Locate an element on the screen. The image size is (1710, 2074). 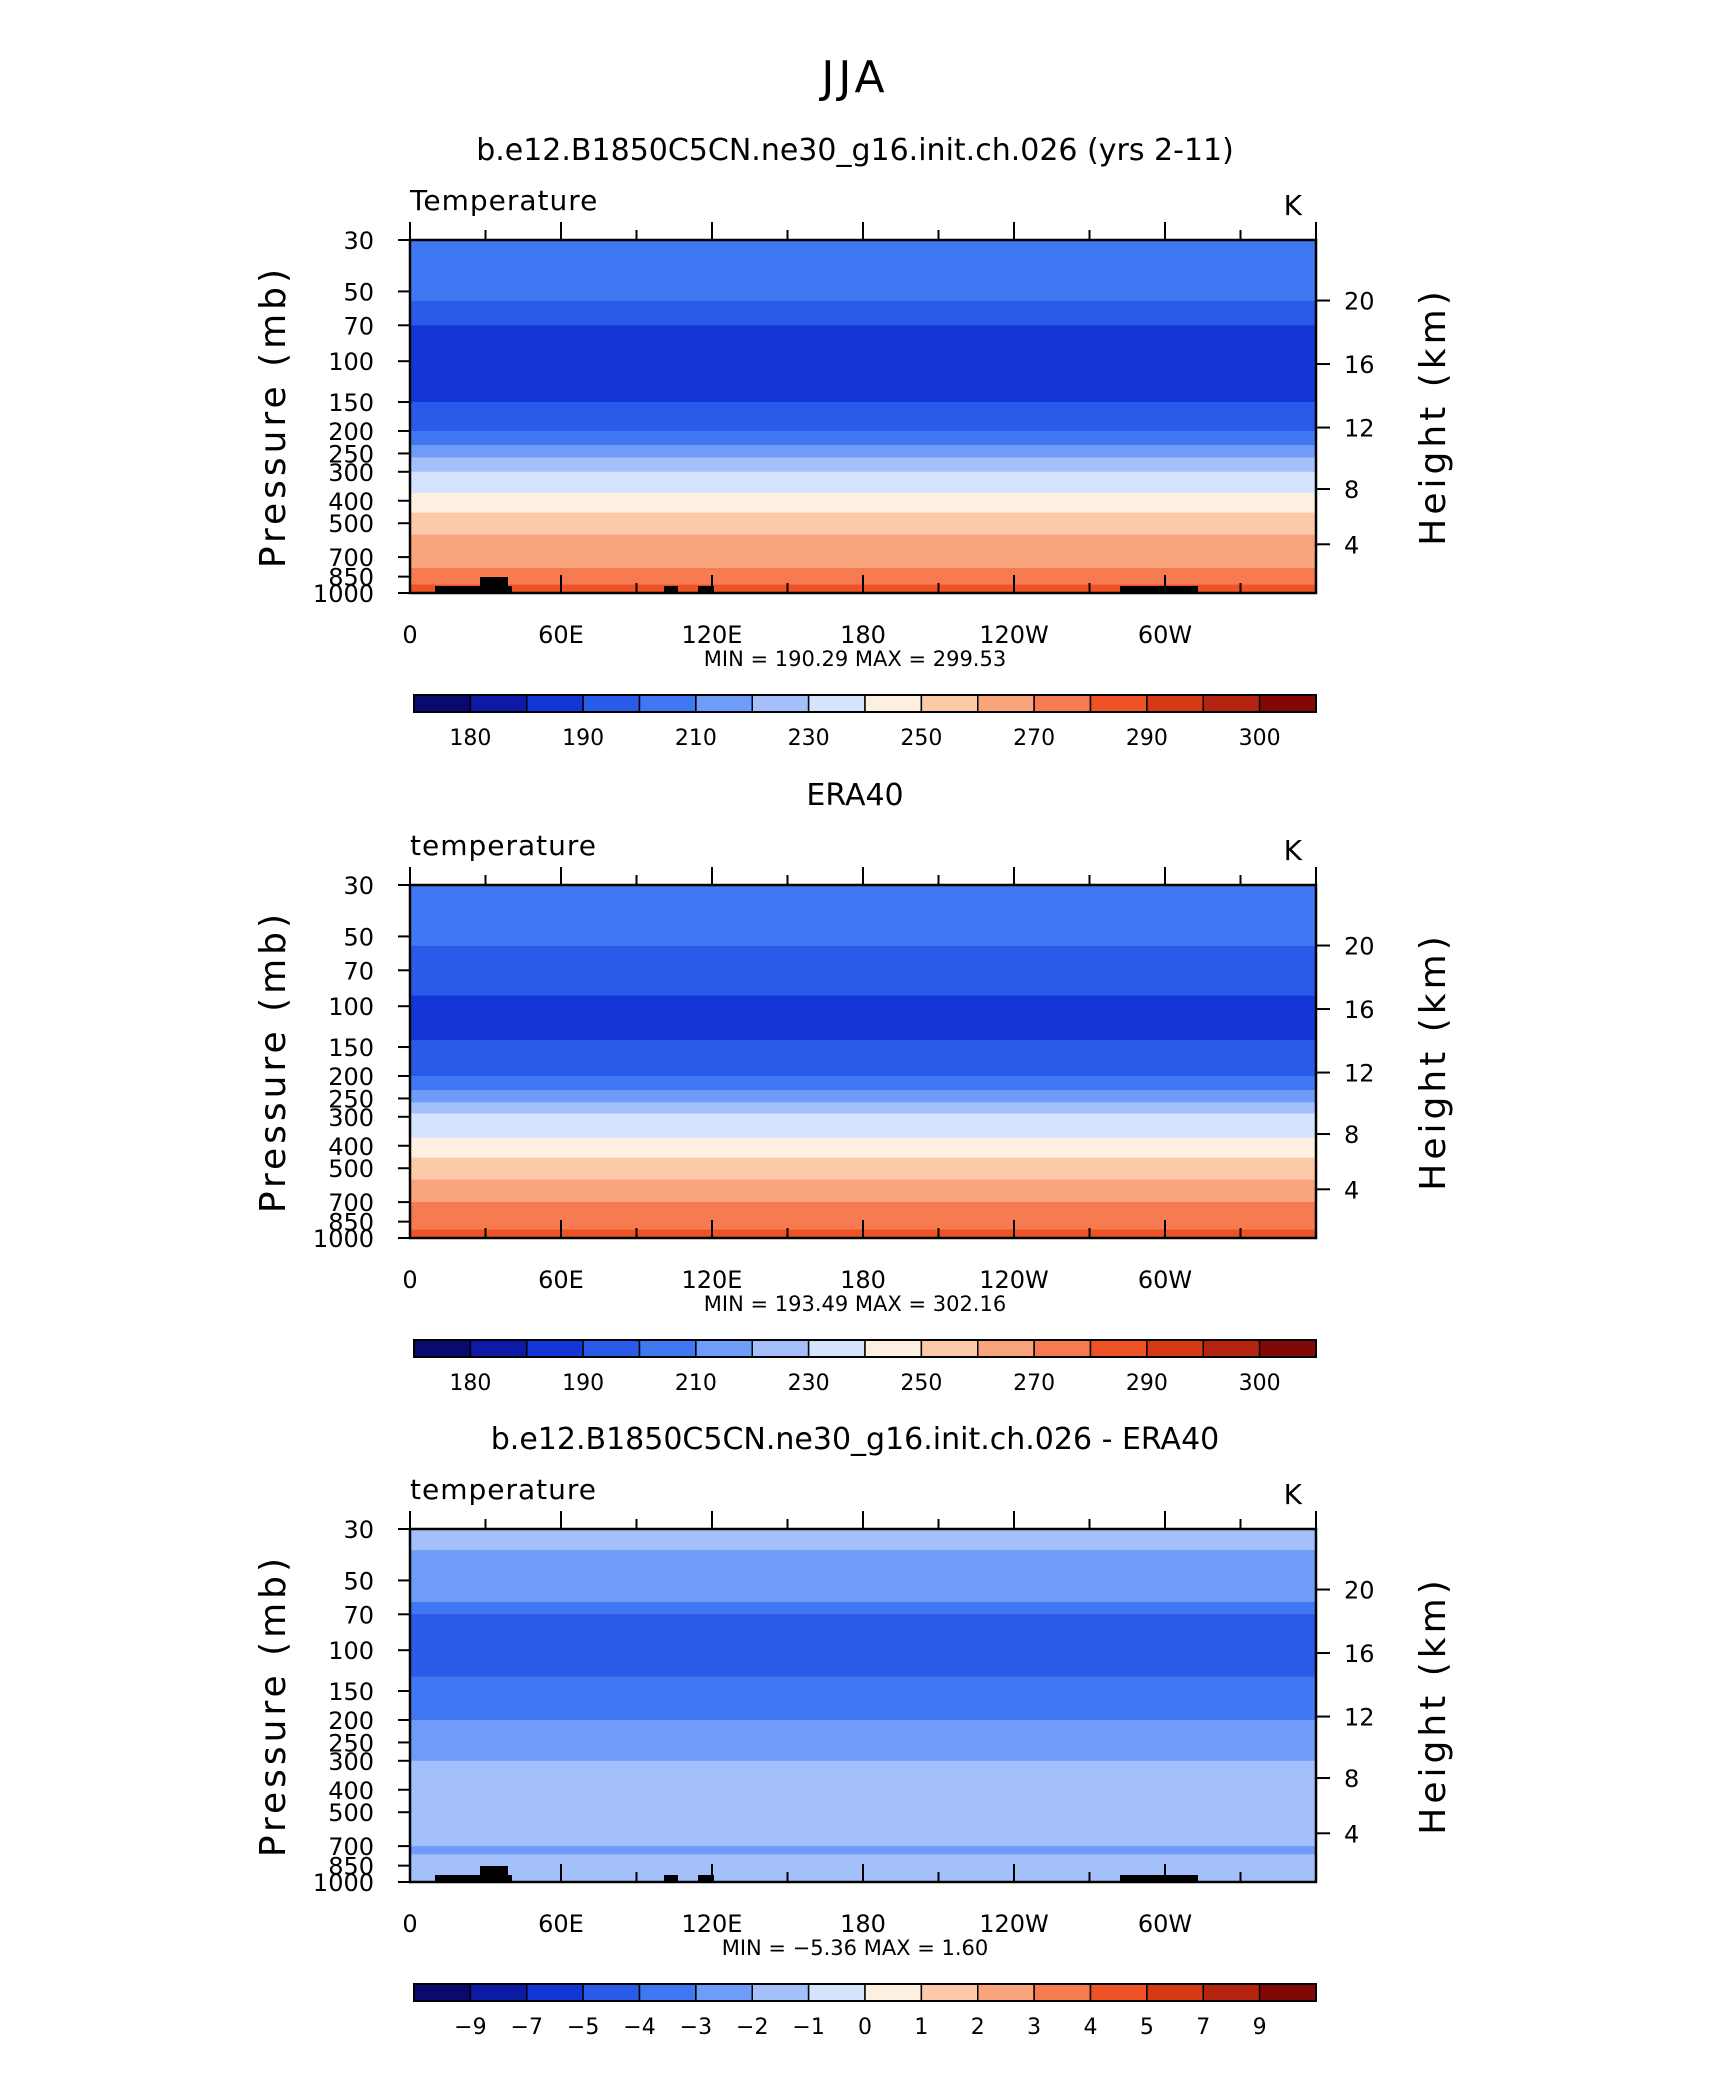
colorbar-label: 9 is located at coordinates (1260, 2027).